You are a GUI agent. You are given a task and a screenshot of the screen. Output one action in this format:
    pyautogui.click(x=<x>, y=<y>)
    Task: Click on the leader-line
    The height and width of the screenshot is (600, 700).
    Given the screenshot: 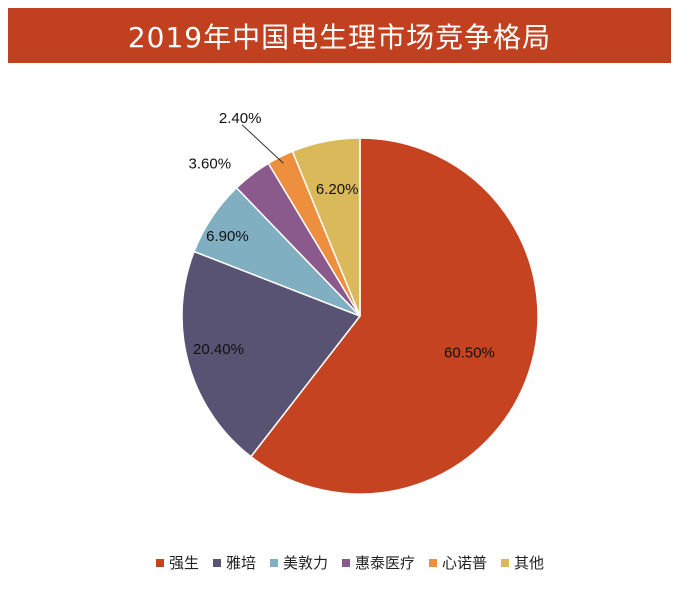 What is the action you would take?
    pyautogui.click(x=262, y=144)
    